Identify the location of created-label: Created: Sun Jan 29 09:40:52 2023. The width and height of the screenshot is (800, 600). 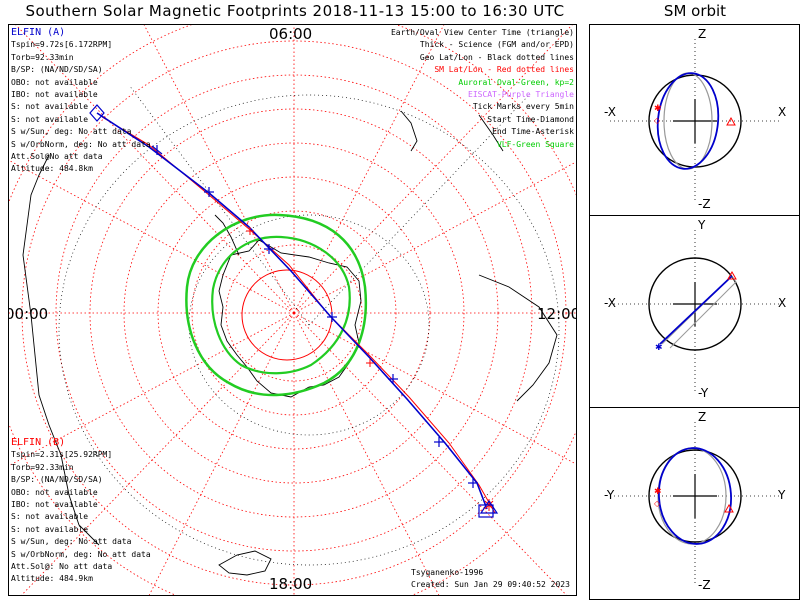
(490, 585).